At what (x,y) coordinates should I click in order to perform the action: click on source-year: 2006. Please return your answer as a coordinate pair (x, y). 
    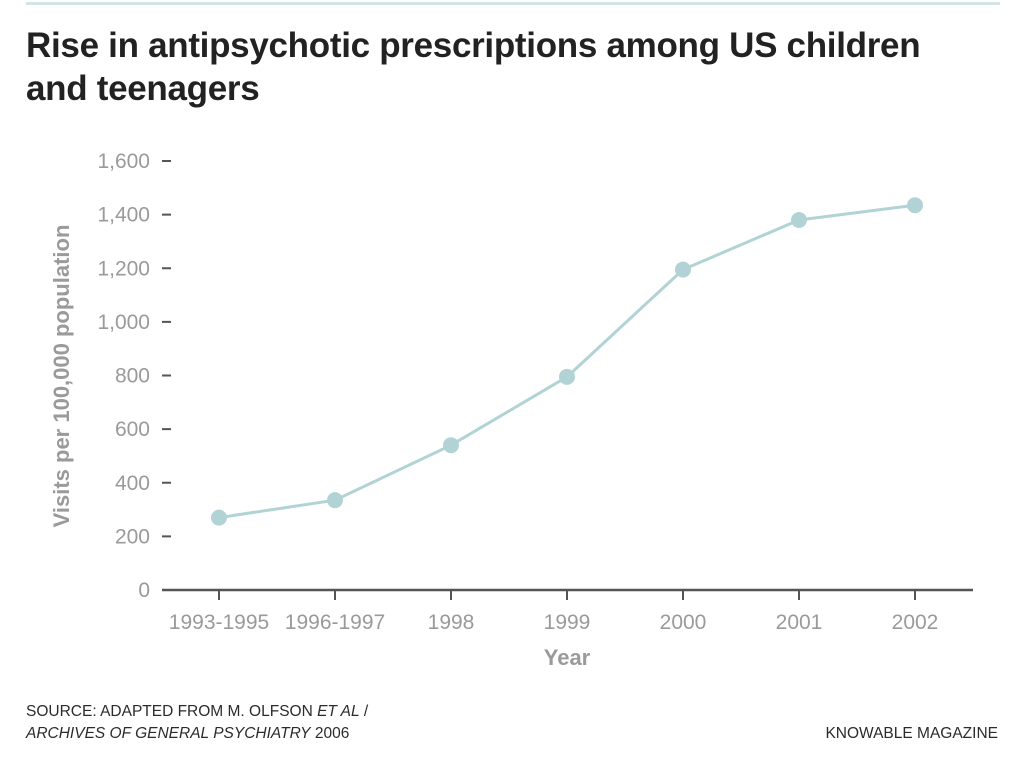
    Looking at the image, I should click on (330, 733).